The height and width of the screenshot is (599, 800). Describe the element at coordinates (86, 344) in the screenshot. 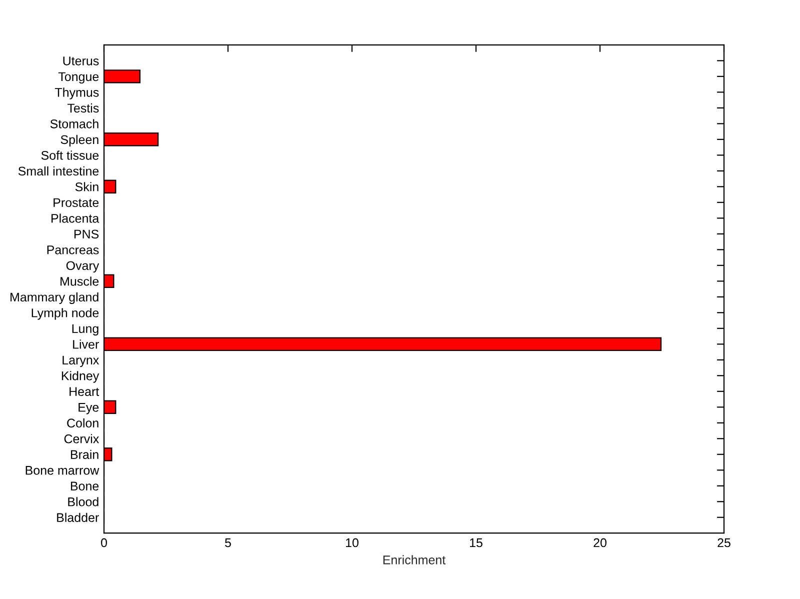

I see `y-tick-label: Liver` at that location.